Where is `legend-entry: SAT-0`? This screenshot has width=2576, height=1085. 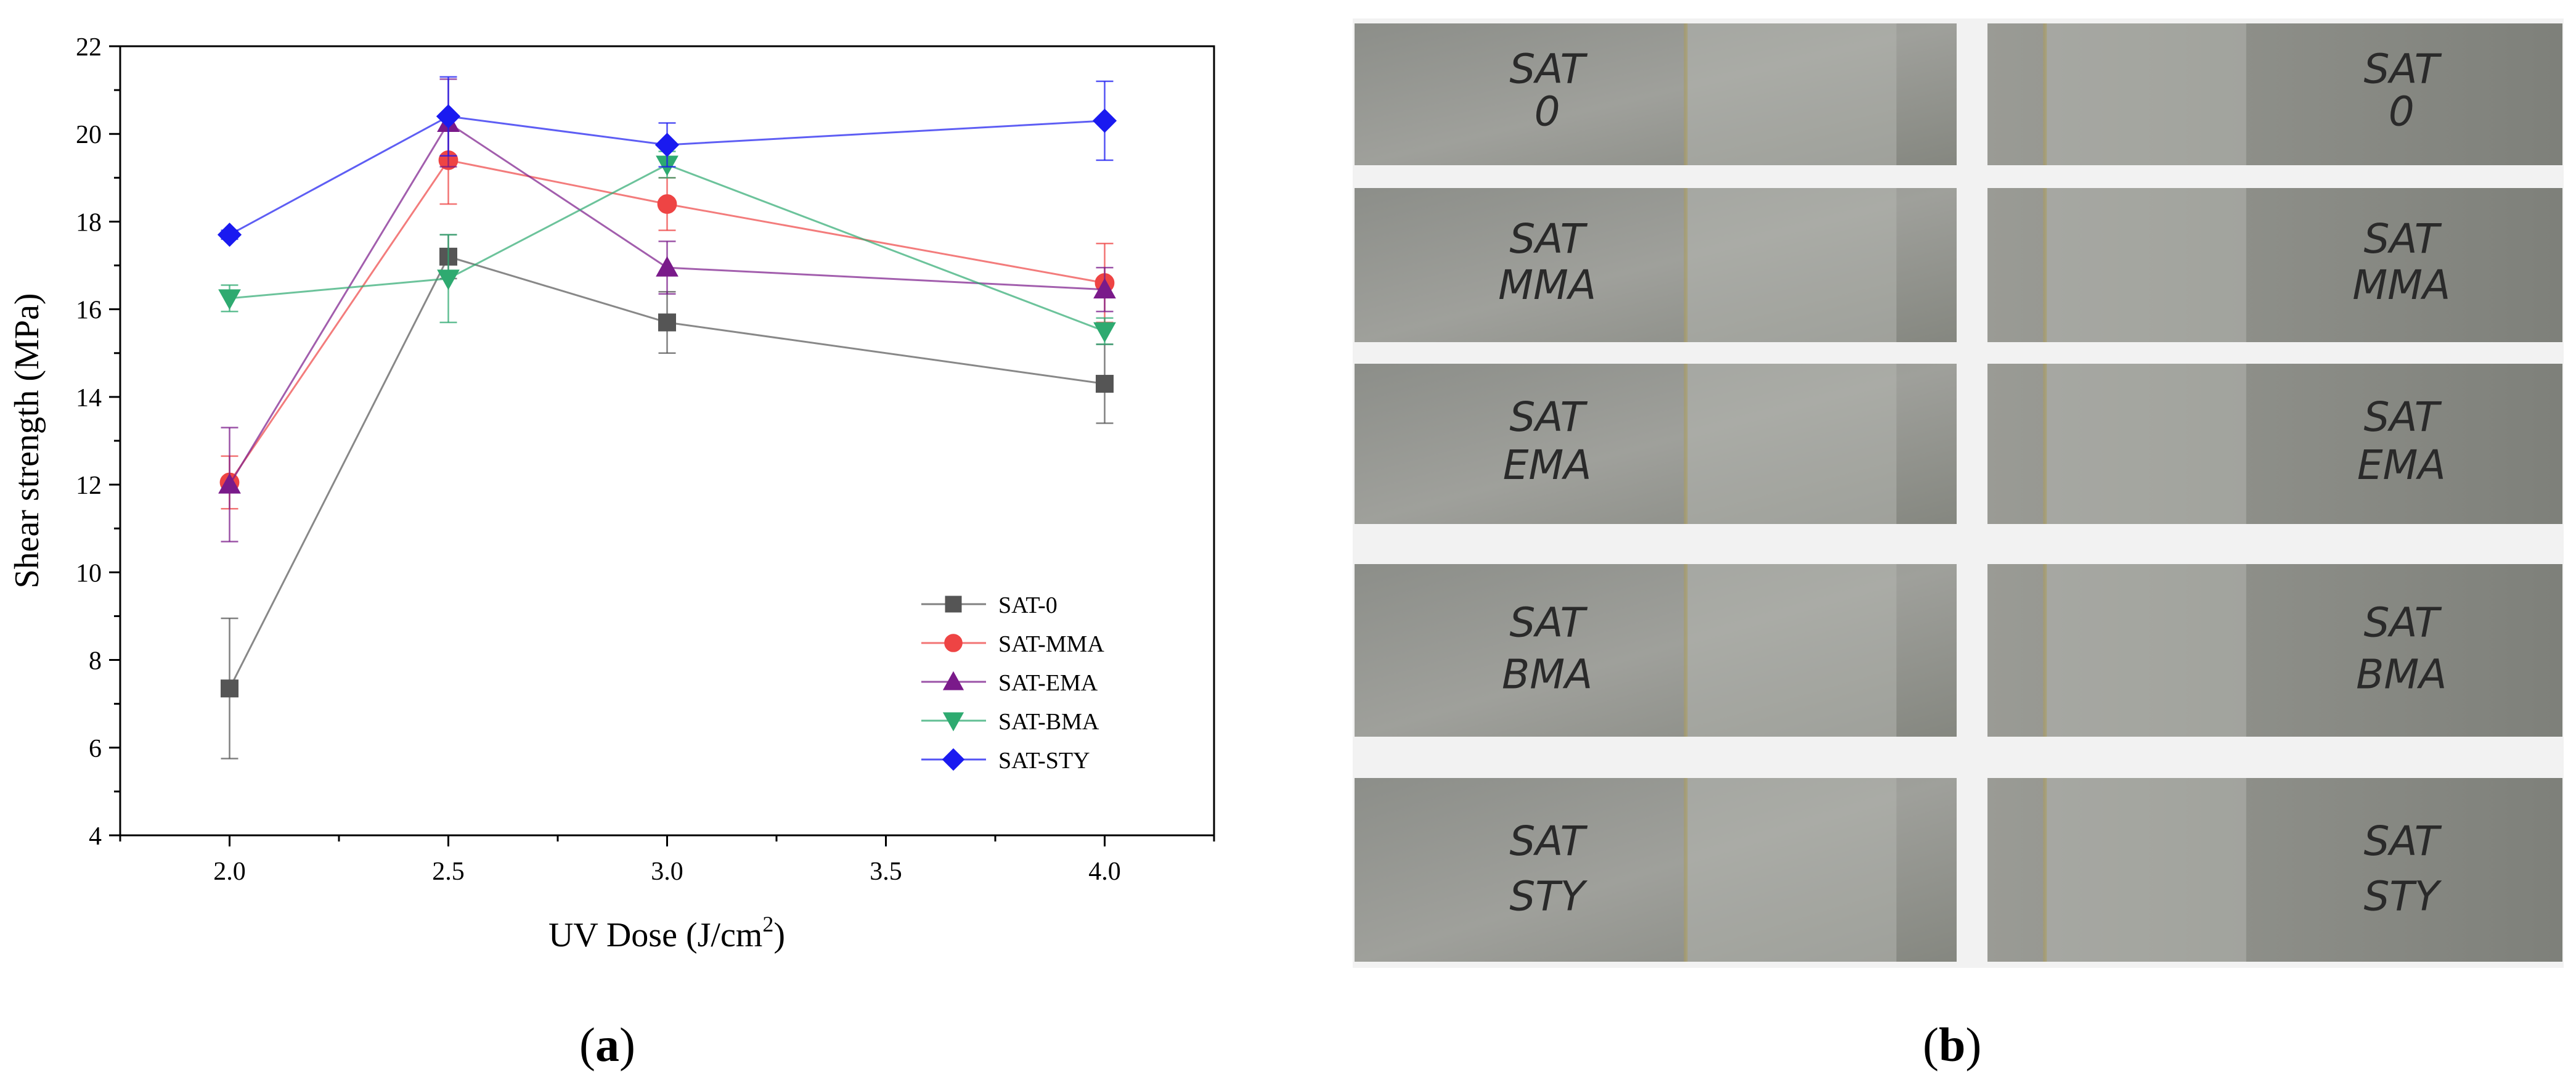 legend-entry: SAT-0 is located at coordinates (989, 605).